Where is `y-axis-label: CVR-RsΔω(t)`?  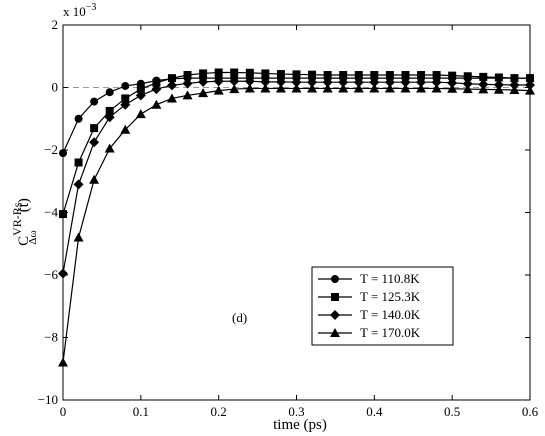
y-axis-label: CVR-RsΔω(t) is located at coordinates (24, 222).